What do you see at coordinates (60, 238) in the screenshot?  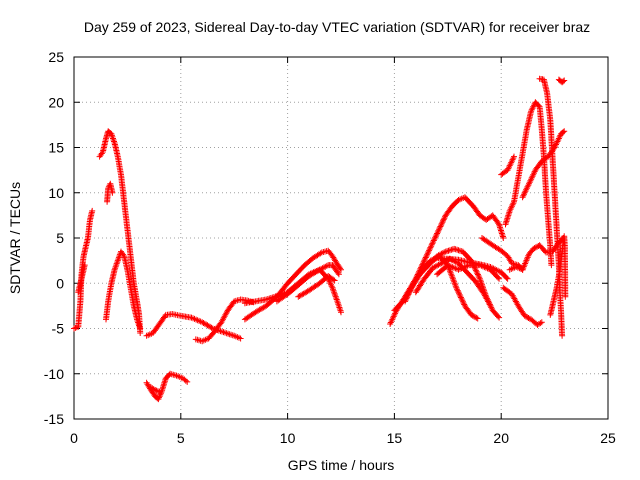 I see `y-tick-label: 5` at bounding box center [60, 238].